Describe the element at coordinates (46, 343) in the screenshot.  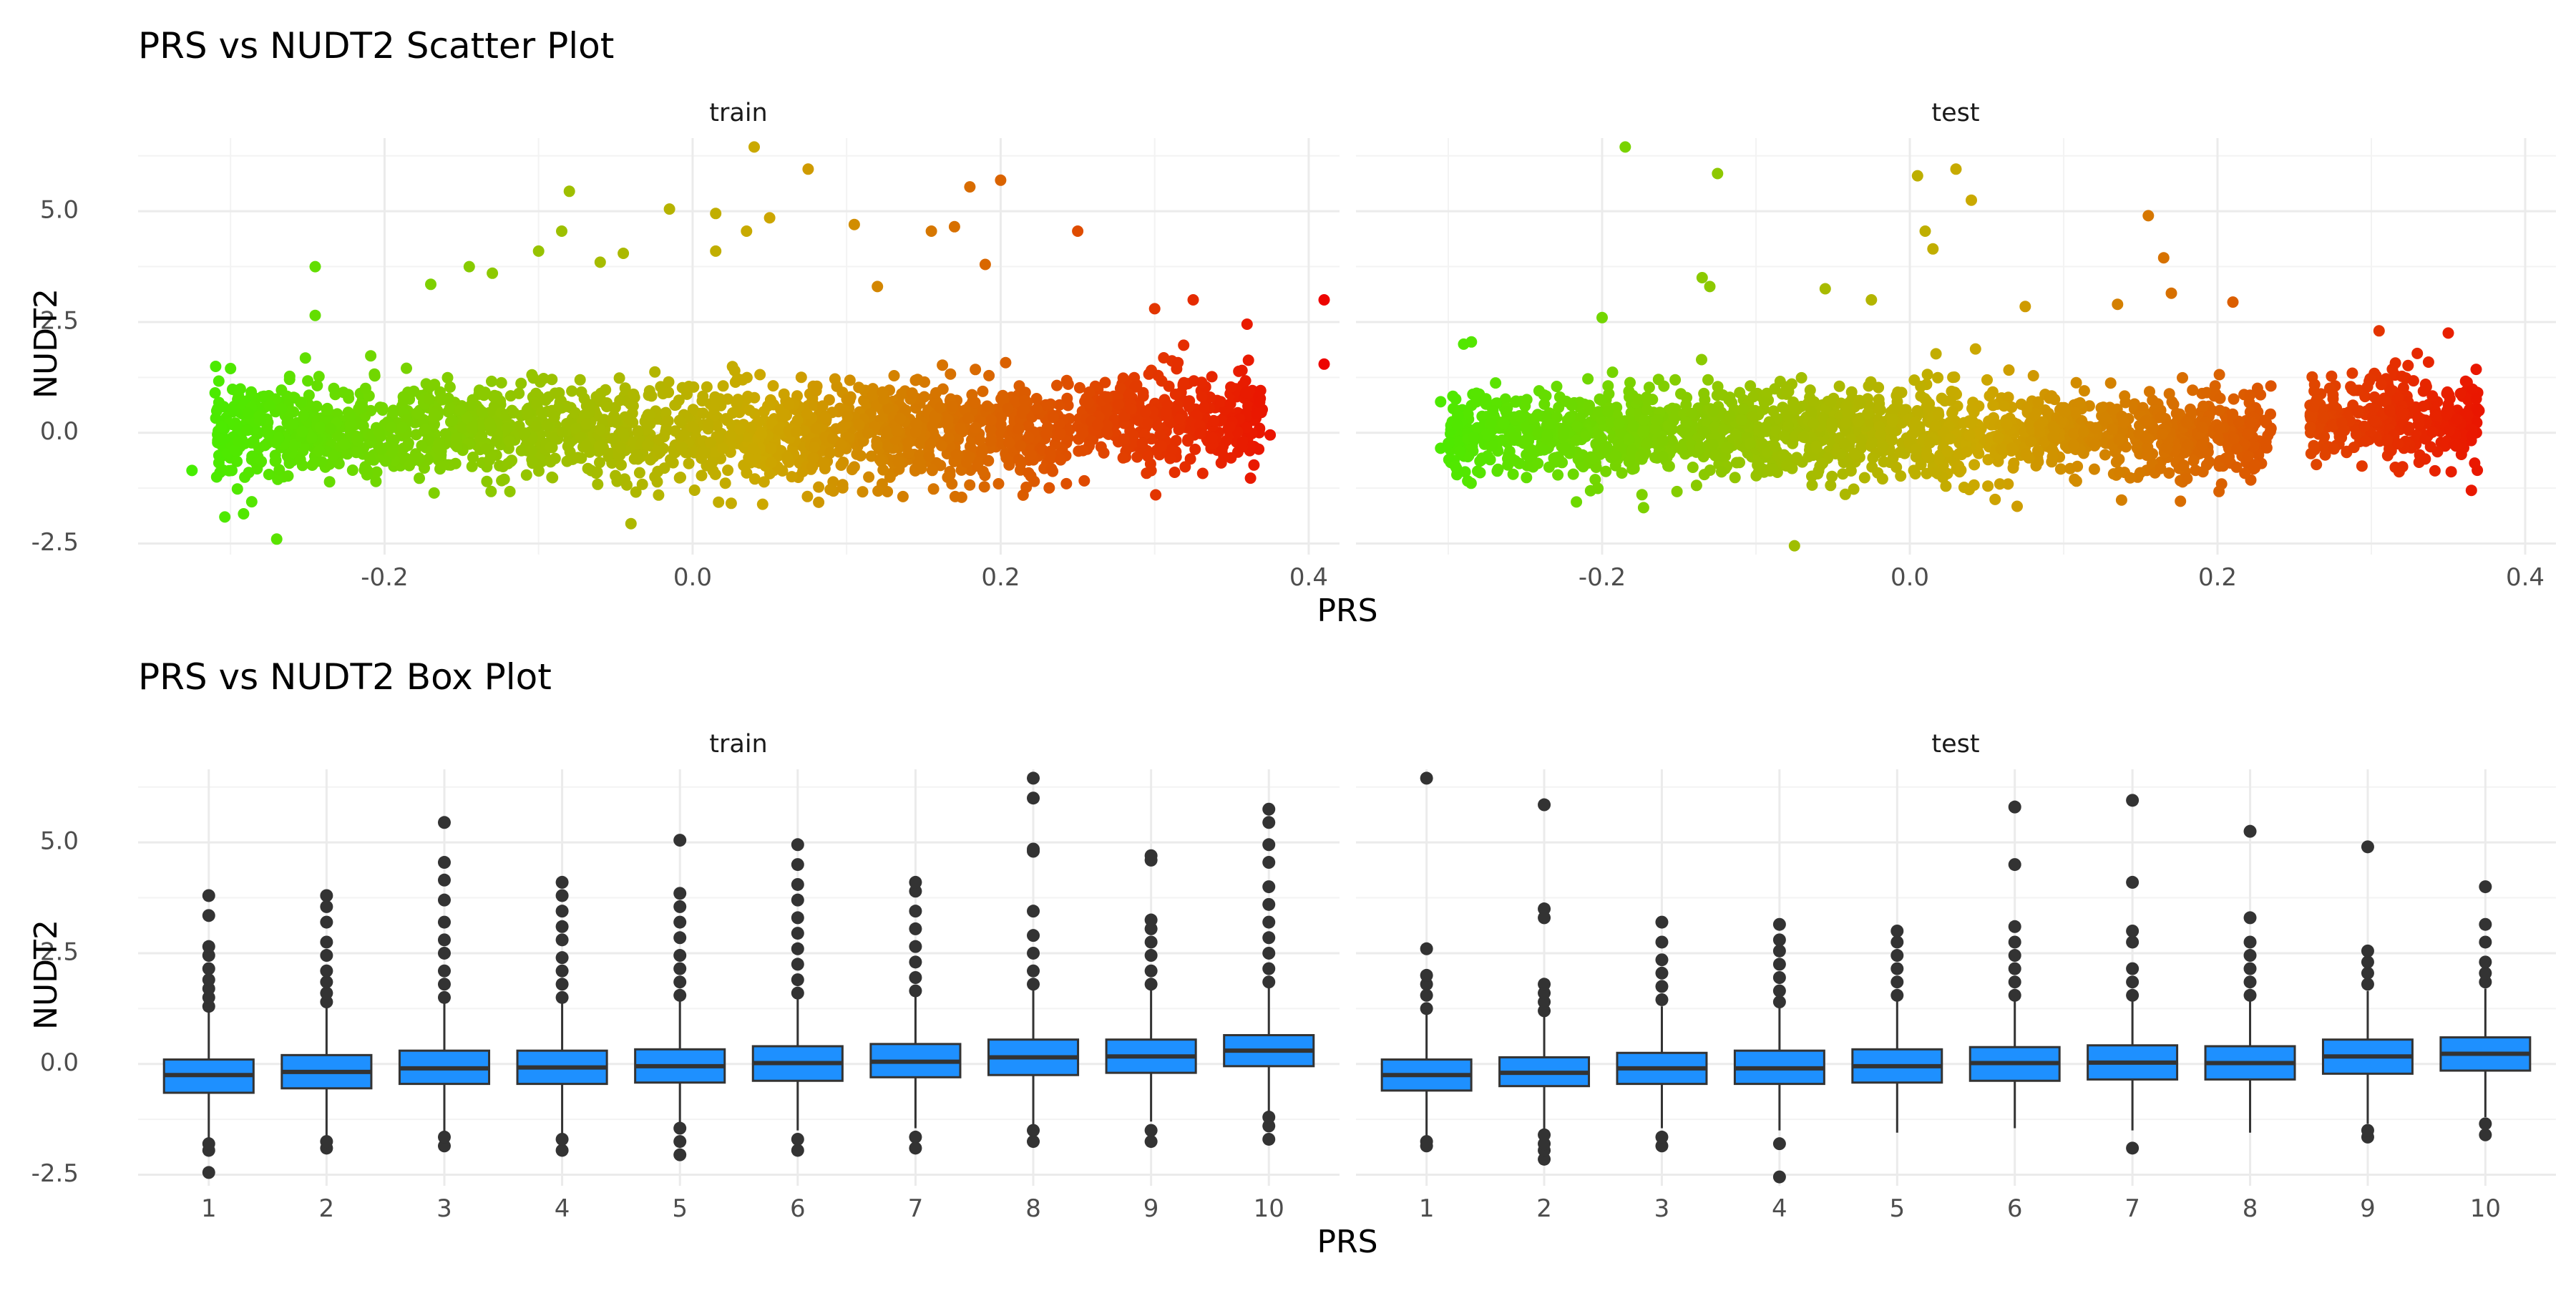
I see `scatter-y-axis-title: NUDT2` at that location.